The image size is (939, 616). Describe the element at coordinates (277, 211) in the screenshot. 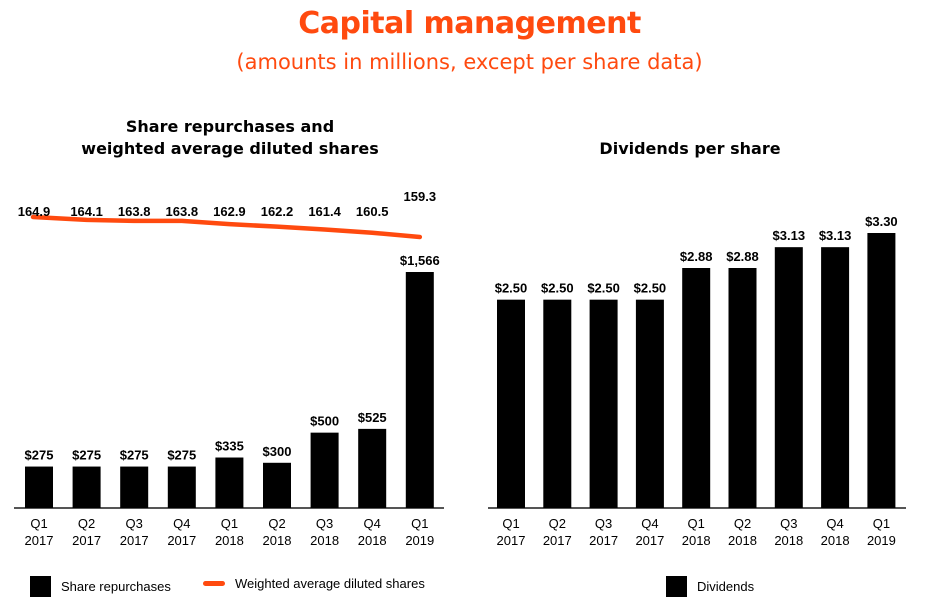

I see `diluted-shares-value-label: 162.2` at that location.